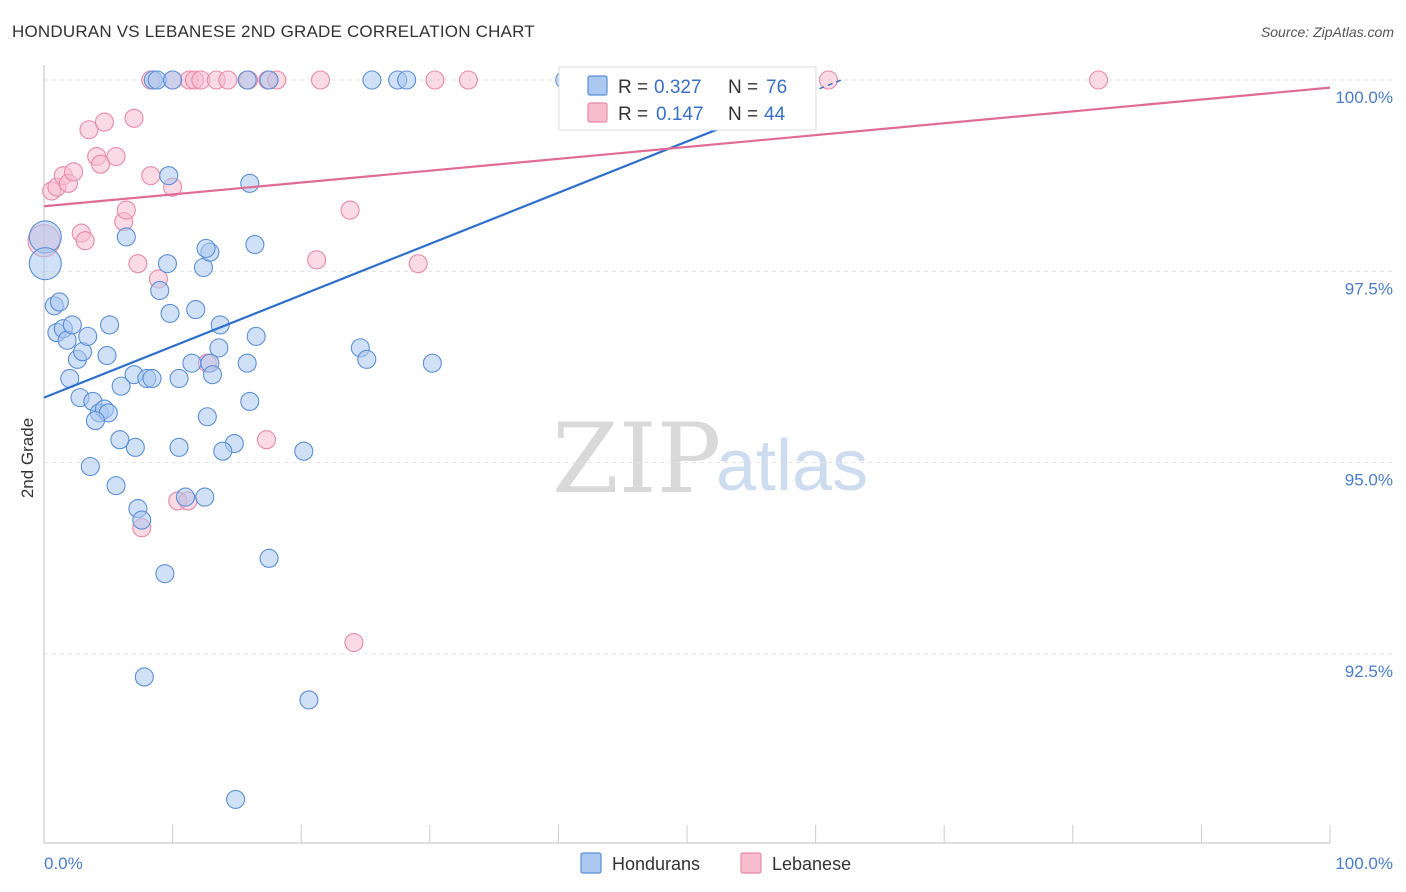 The width and height of the screenshot is (1406, 892). I want to click on series-legend-hondurans: Hondurans, so click(656, 864).